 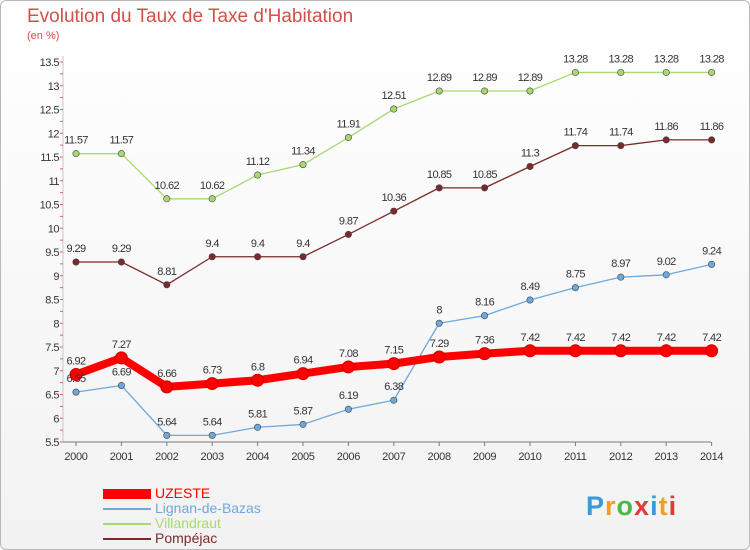 What do you see at coordinates (122, 141) in the screenshot?
I see `data-label: 11.57` at bounding box center [122, 141].